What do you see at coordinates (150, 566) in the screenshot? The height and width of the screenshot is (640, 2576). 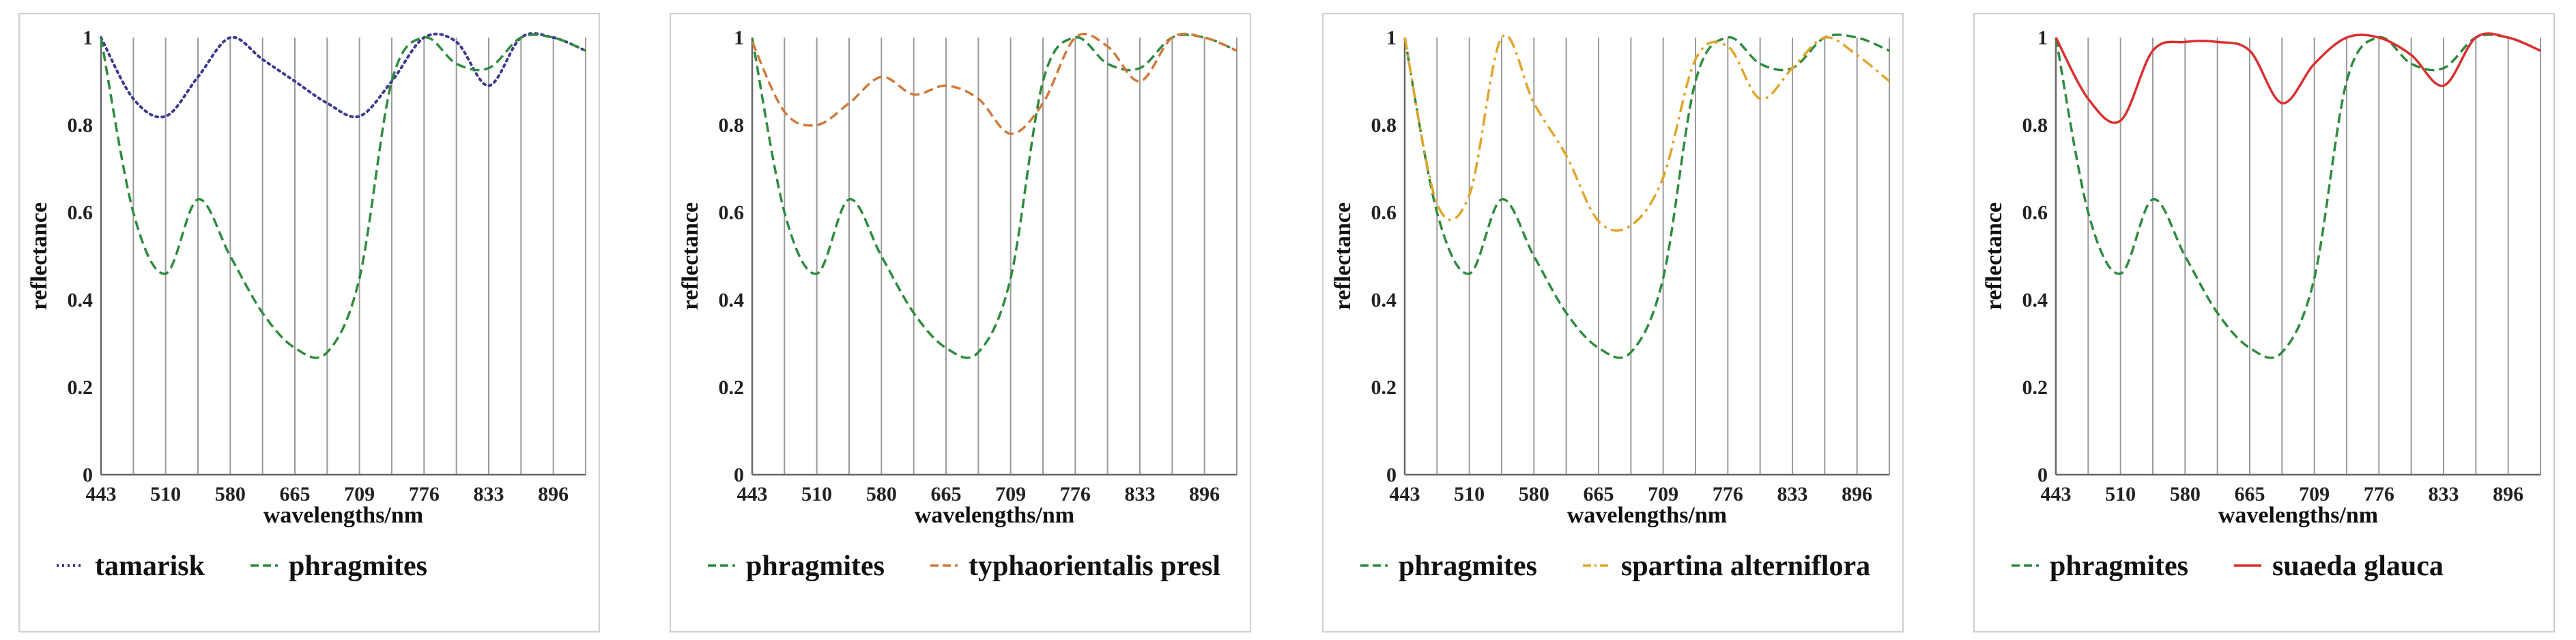 I see `legend-label: tamarisk` at bounding box center [150, 566].